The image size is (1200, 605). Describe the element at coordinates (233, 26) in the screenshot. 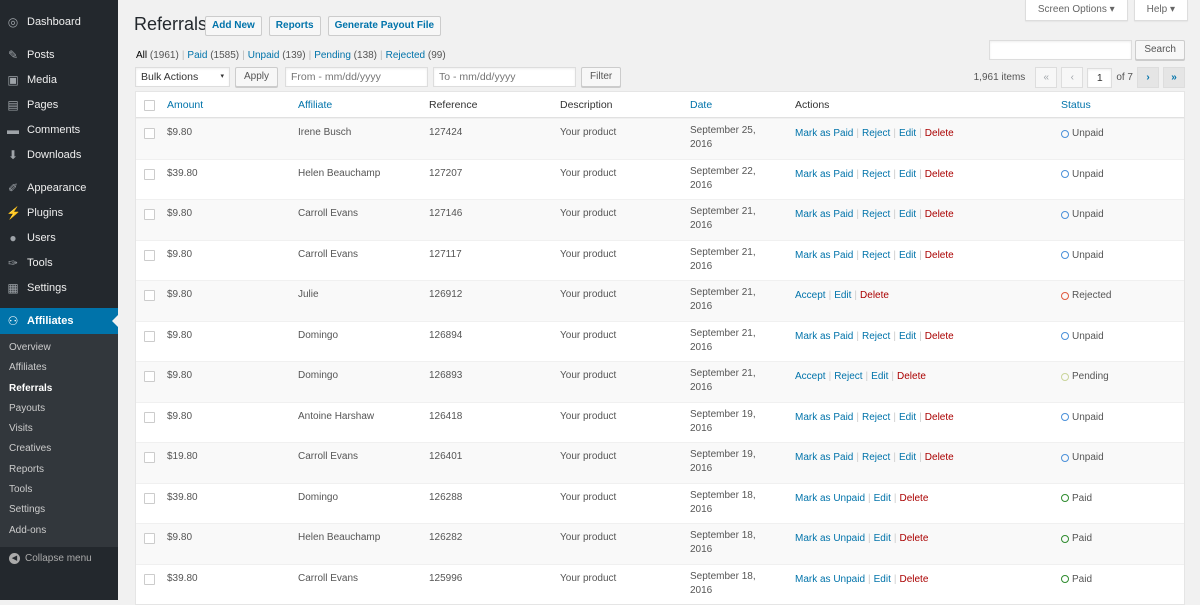

I see `add-new-button: Add New` at that location.